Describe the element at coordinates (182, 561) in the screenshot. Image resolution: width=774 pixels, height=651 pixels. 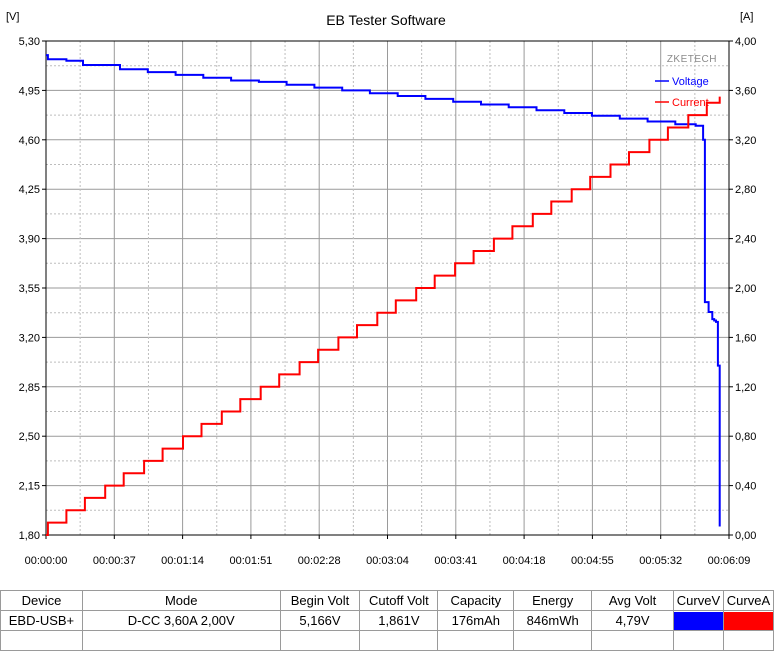
I see `x-tick-label: 00:01:14` at that location.